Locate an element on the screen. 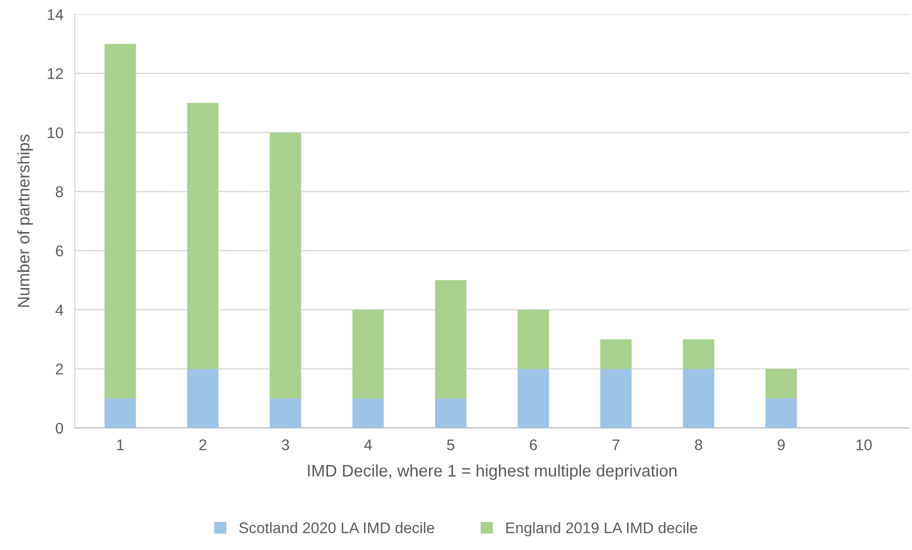 The height and width of the screenshot is (550, 912). y-tick-label: 8 is located at coordinates (60, 192).